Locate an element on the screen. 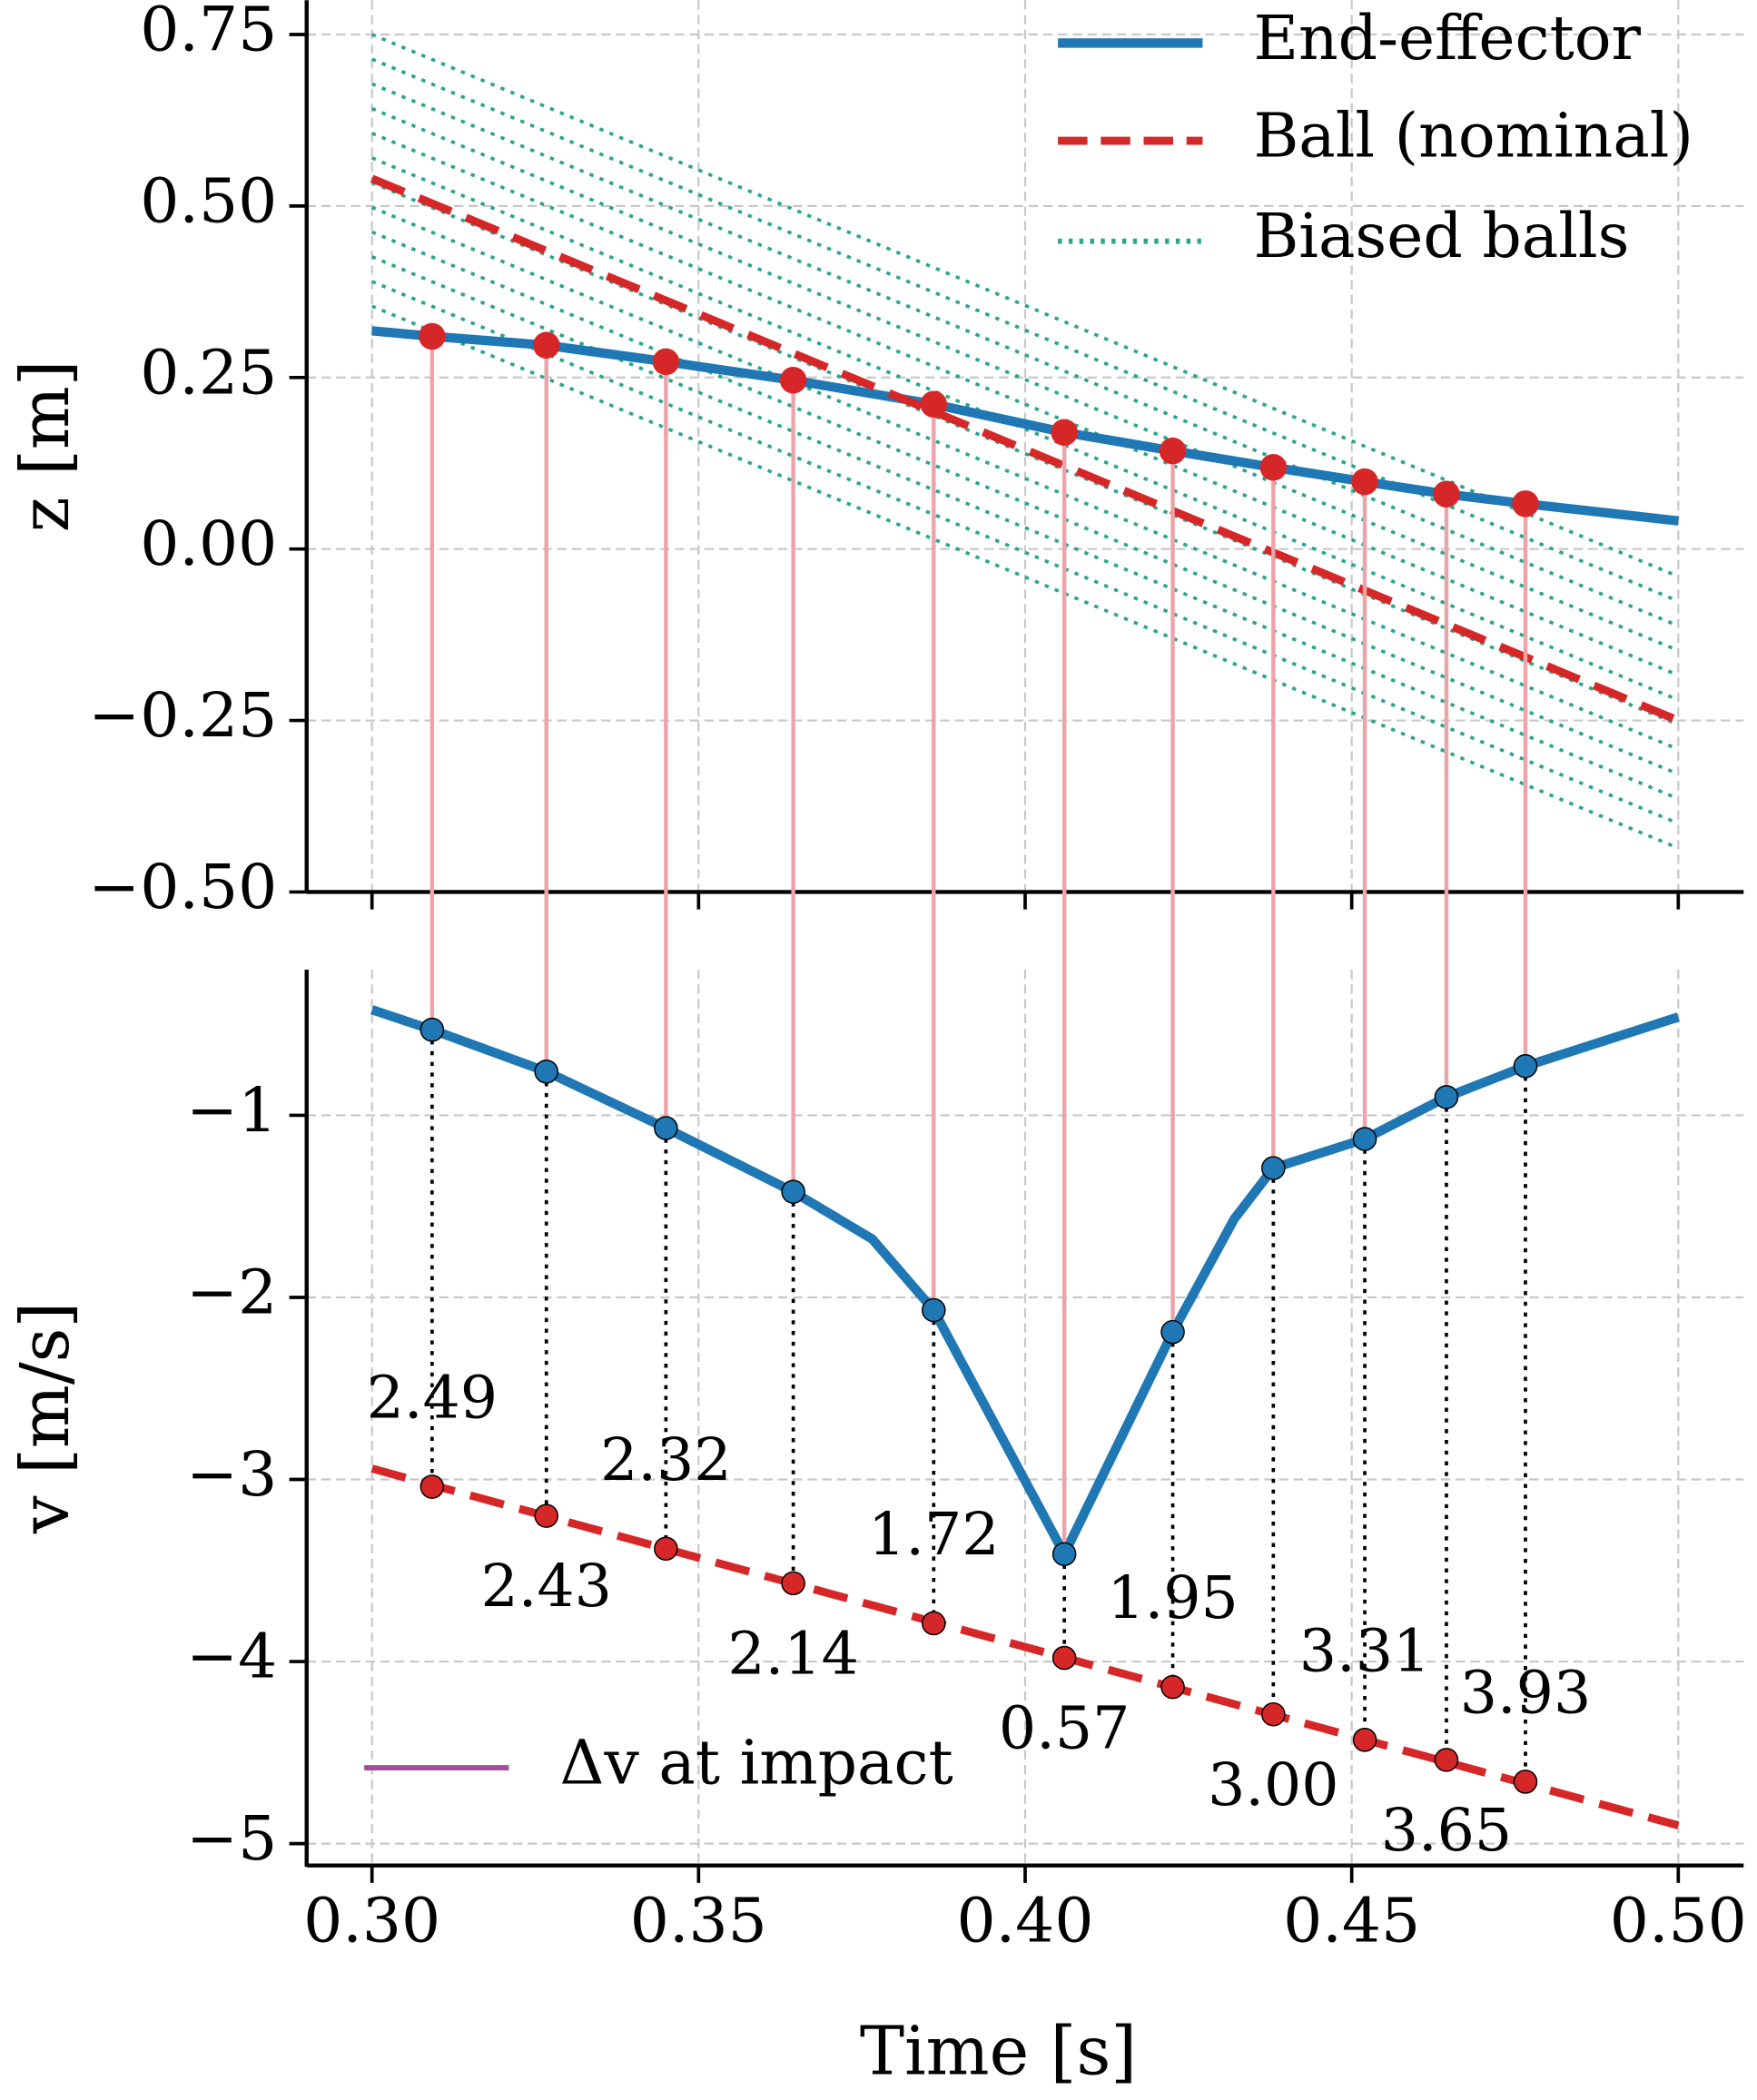 The height and width of the screenshot is (2100, 1757). y-axis-label: z [m] is located at coordinates (45, 446).